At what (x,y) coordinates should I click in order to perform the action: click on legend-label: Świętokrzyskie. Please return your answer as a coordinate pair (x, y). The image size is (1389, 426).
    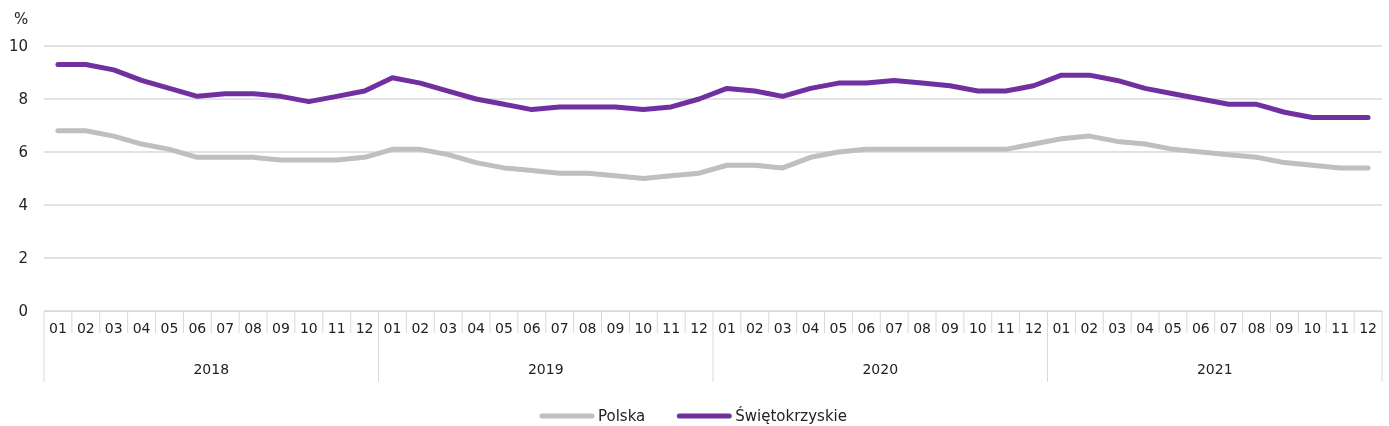
    Looking at the image, I should click on (791, 415).